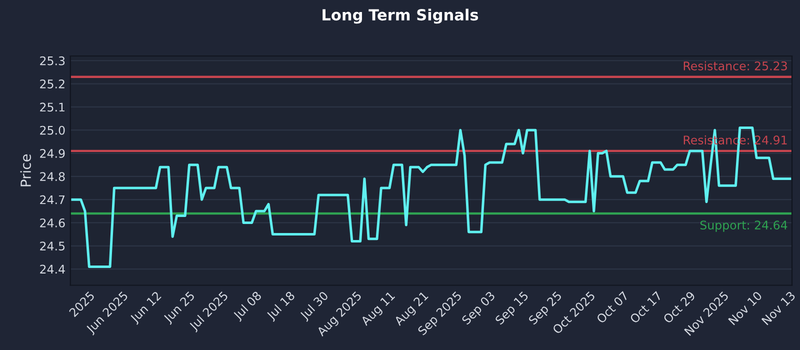 The width and height of the screenshot is (800, 350). Describe the element at coordinates (248, 306) in the screenshot. I see `x-tick-label: Jul 08` at that location.